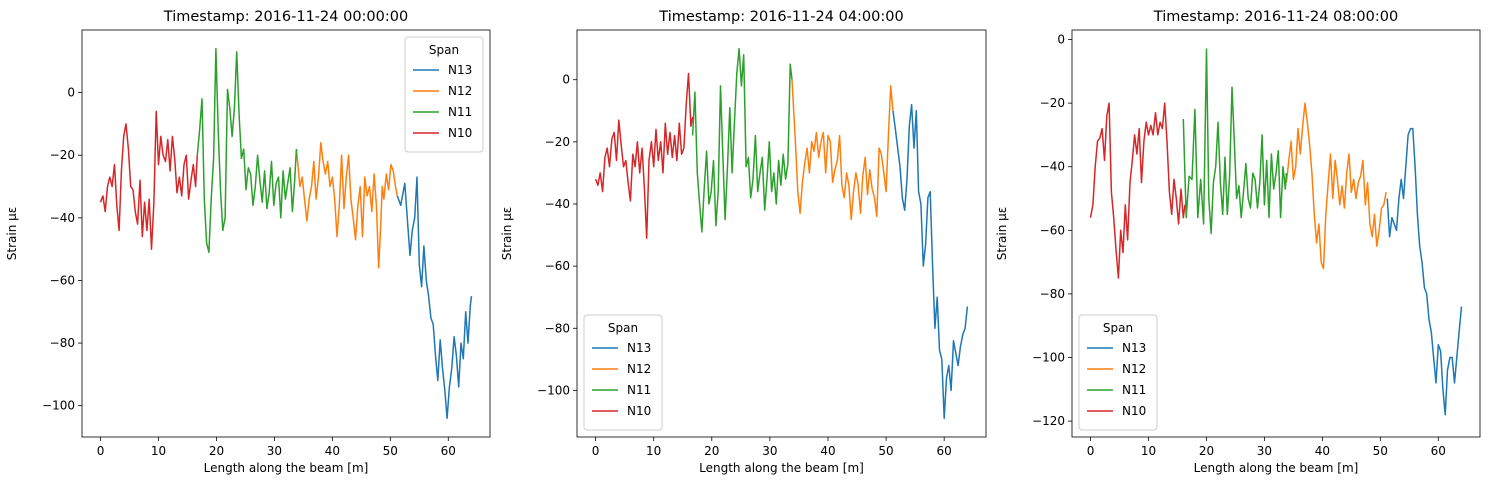  I want to click on chart-title: Timestamp: 2016-11-24 04:00:00, so click(780, 17).